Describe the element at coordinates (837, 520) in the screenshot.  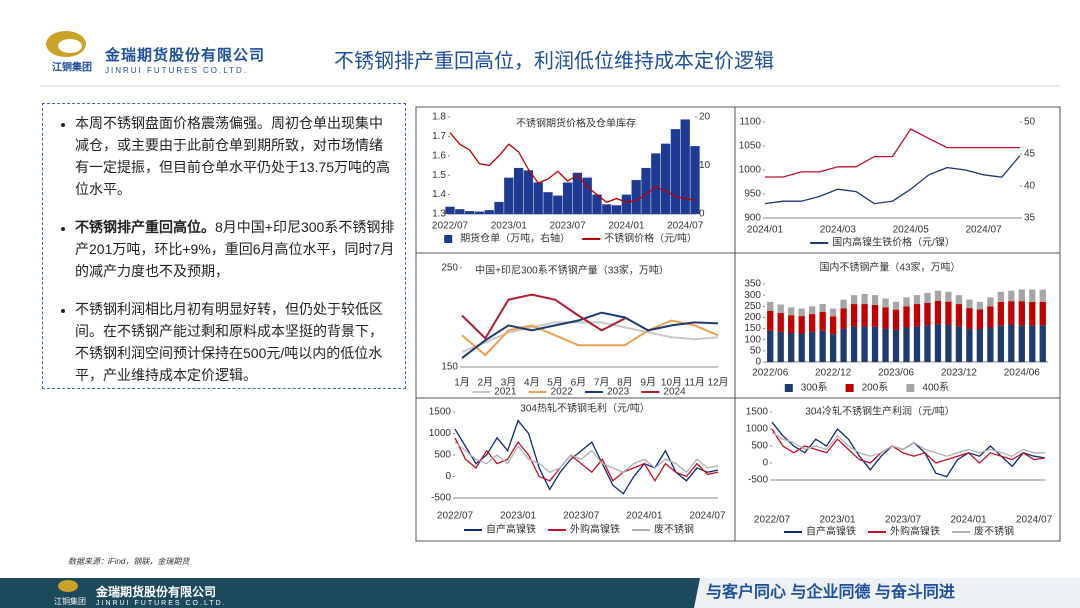
I see `x-tick-label: 2023/01` at that location.